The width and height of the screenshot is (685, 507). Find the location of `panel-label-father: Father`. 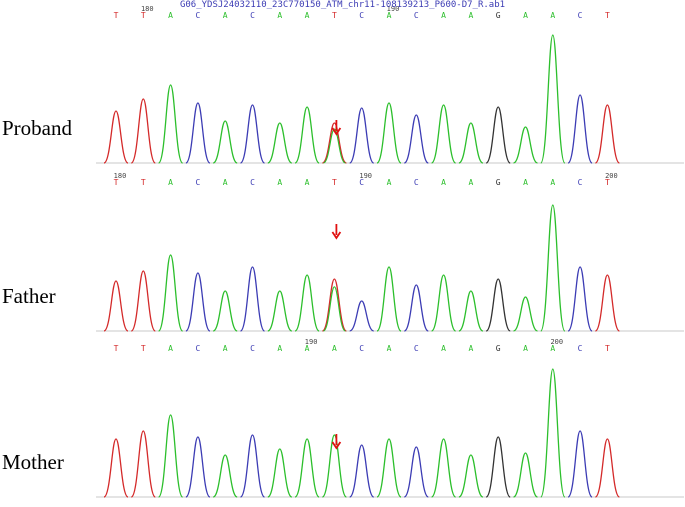

panel-label-father: Father is located at coordinates (29, 296).